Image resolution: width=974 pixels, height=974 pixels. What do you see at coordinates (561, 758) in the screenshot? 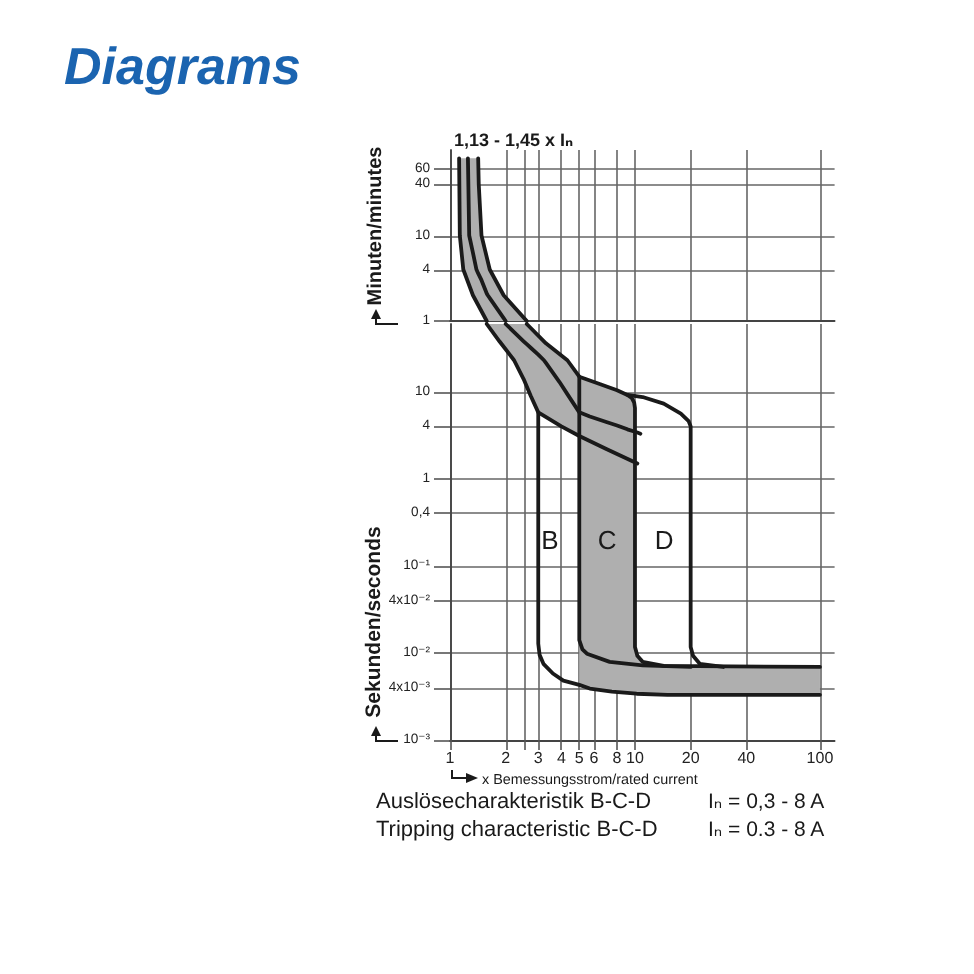
I see `x-tick-label: 4` at bounding box center [561, 758].